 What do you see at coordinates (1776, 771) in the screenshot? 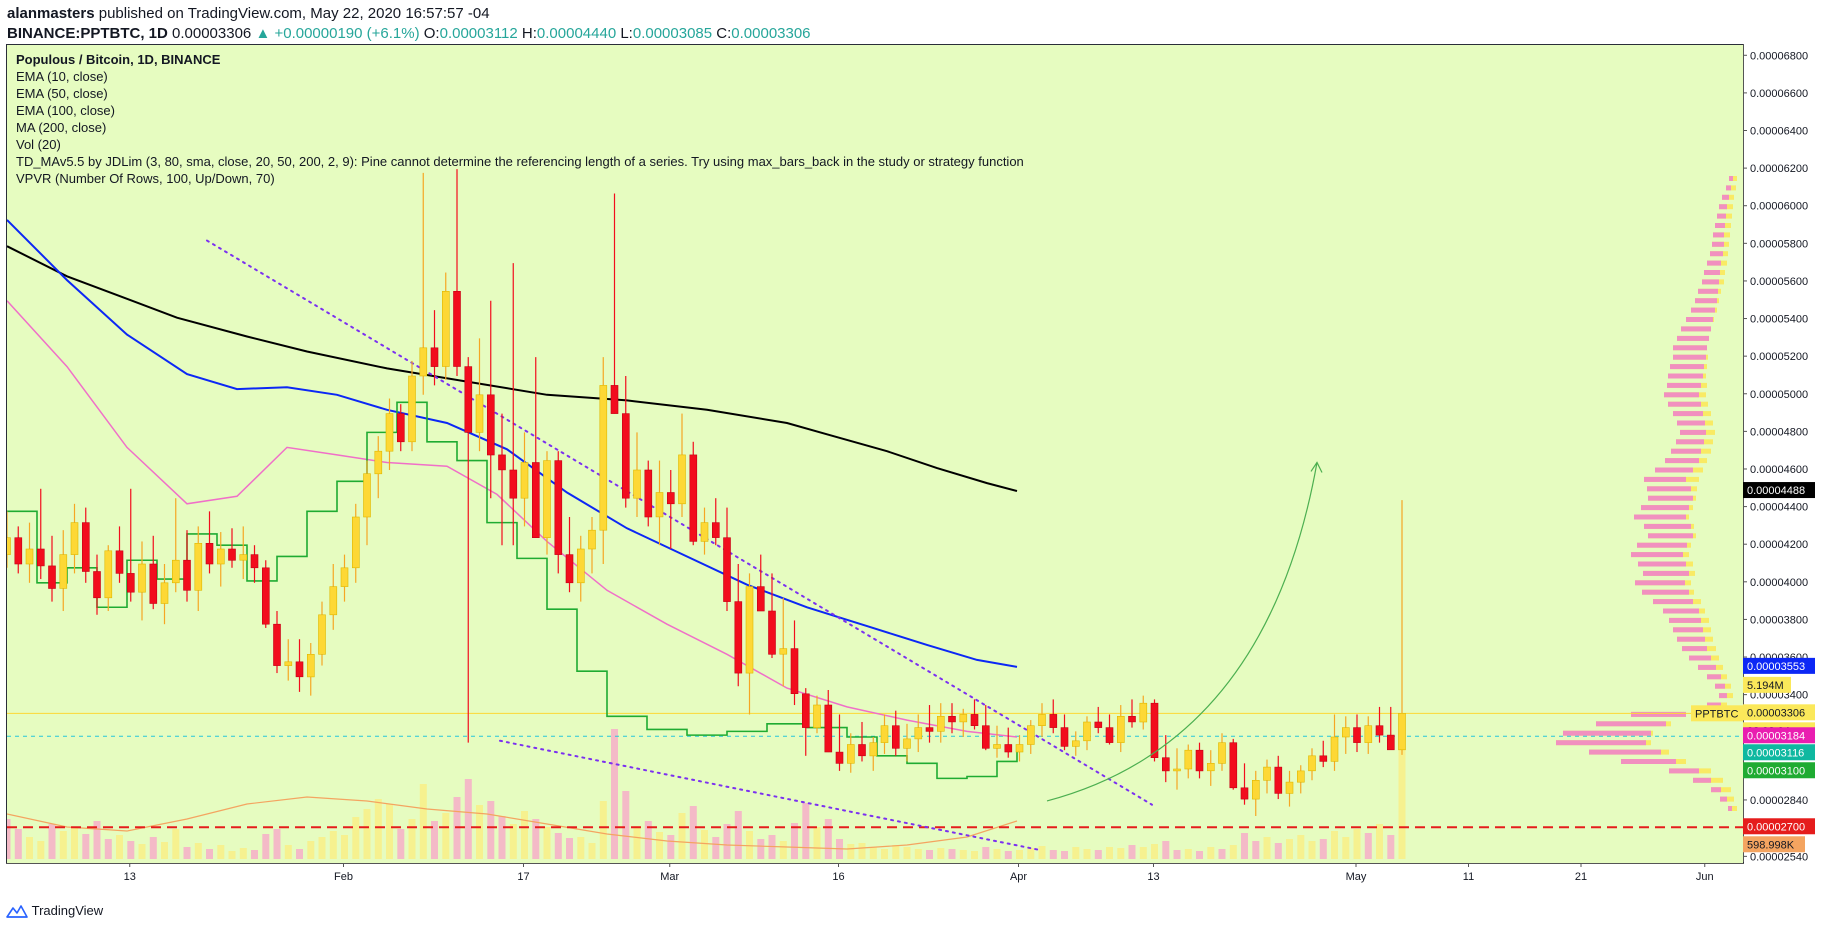
I see `ema50-price-label-text: 0.00003100` at bounding box center [1776, 771].